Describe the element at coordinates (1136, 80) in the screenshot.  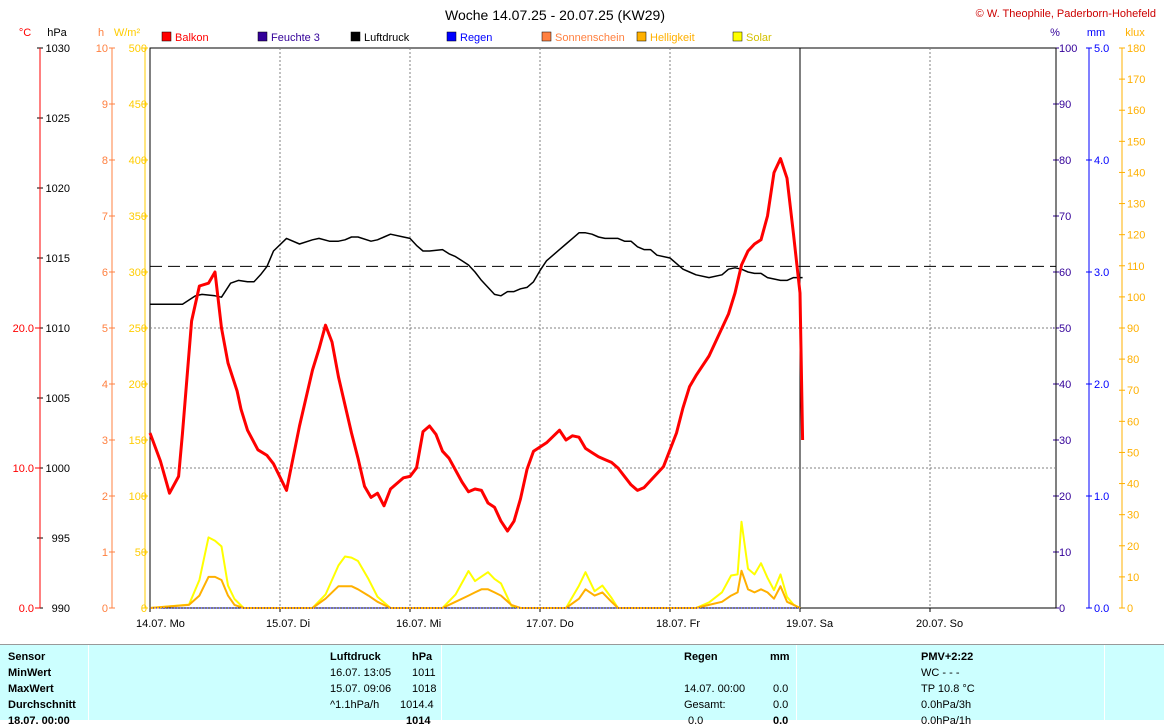
I see `klux-axis-label-1: 170` at that location.